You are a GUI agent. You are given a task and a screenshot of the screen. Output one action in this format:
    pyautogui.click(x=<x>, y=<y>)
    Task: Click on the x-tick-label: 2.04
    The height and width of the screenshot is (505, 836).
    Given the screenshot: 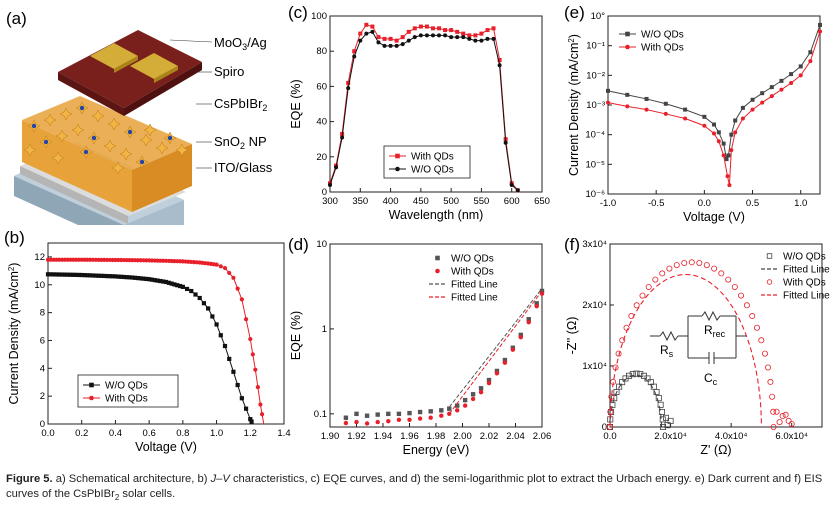 What is the action you would take?
    pyautogui.click(x=515, y=436)
    